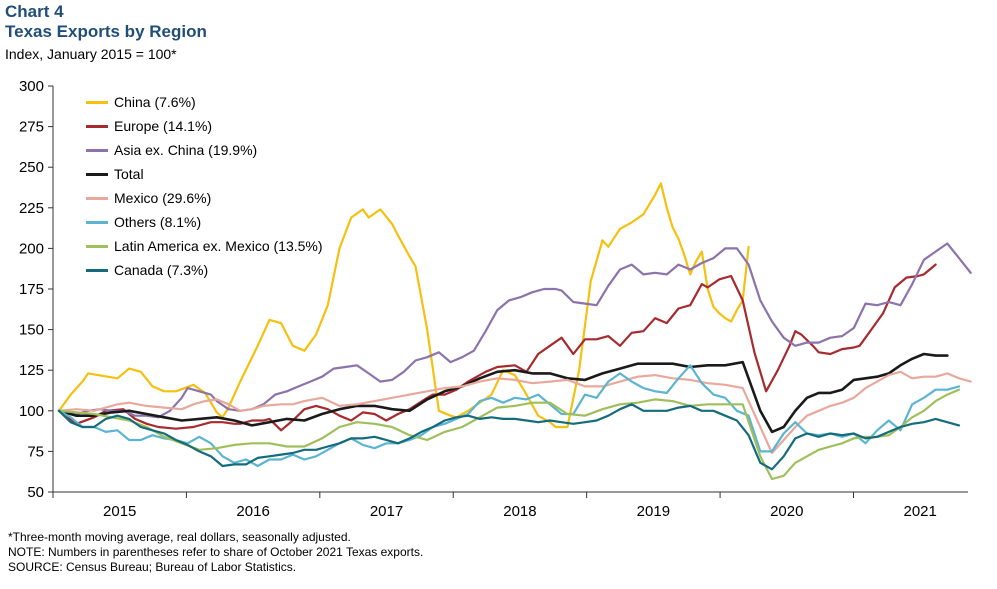  What do you see at coordinates (31, 248) in the screenshot?
I see `y-tick-label: 200` at bounding box center [31, 248].